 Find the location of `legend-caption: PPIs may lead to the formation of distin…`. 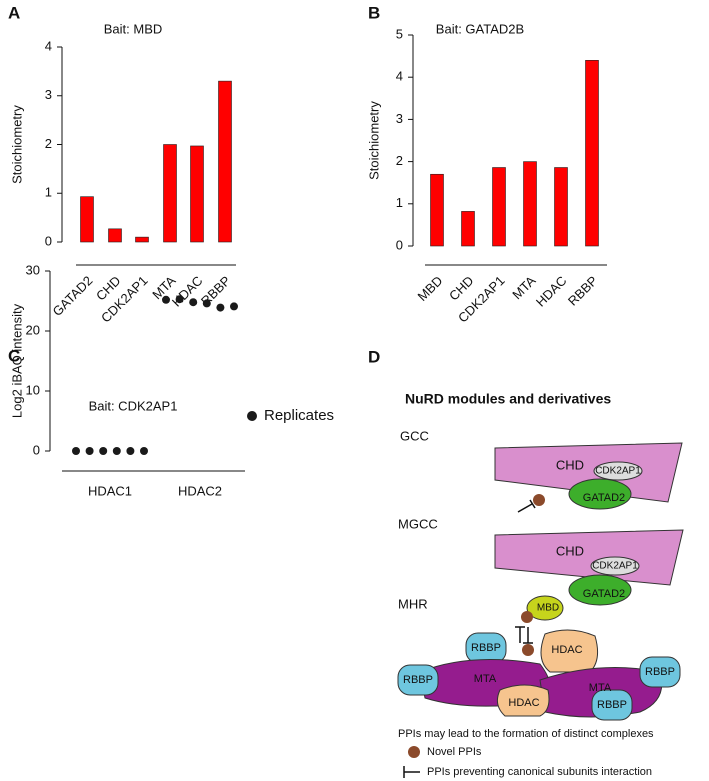

legend-caption: PPIs may lead to the formation of distin… is located at coordinates (526, 734).